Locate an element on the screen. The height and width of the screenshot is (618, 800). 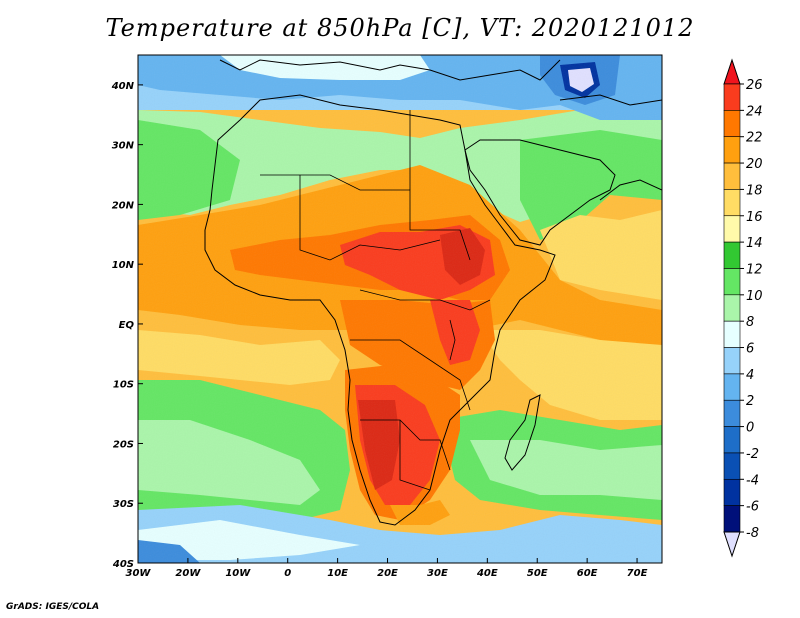
lon-tick-label: 70E is located at coordinates (637, 573).